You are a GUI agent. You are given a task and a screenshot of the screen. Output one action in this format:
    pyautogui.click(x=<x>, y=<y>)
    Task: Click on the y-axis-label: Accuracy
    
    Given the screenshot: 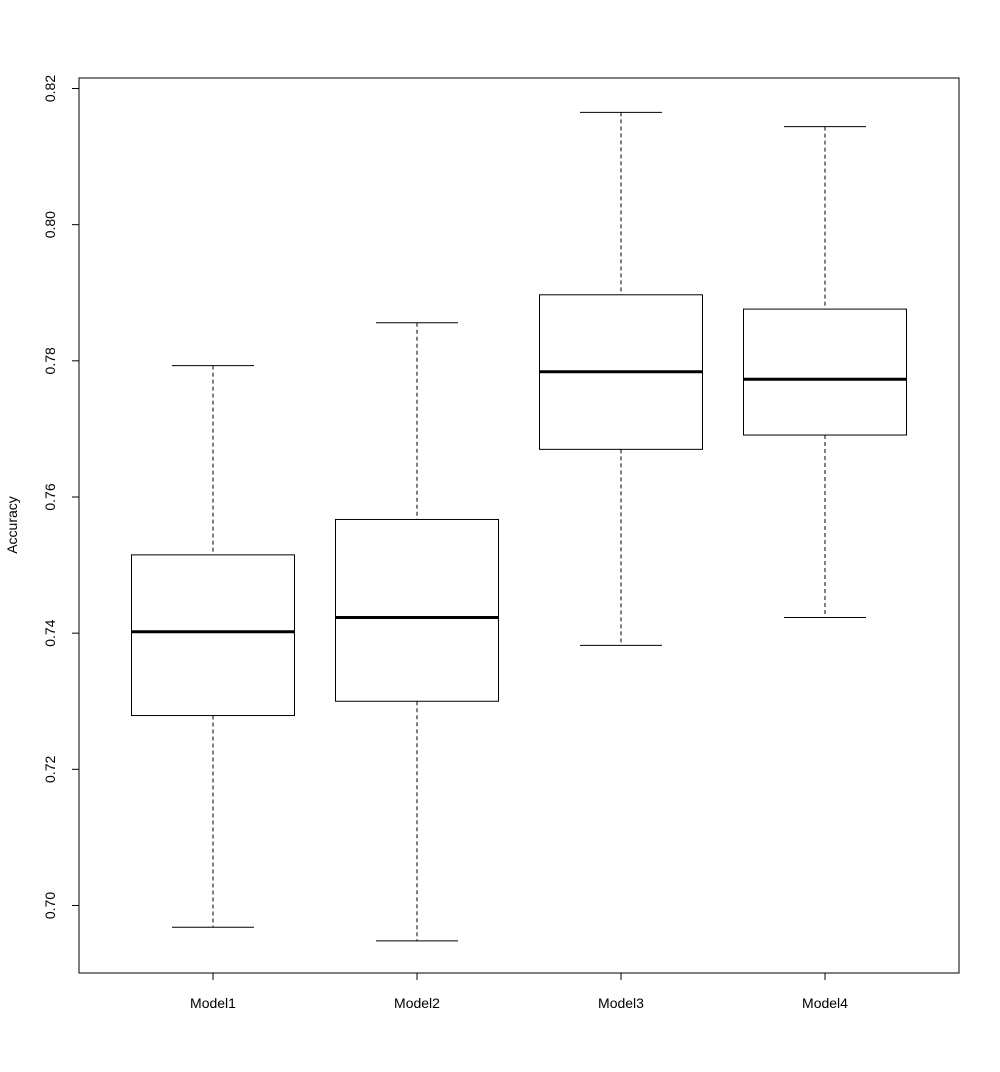 What is the action you would take?
    pyautogui.click(x=12, y=525)
    